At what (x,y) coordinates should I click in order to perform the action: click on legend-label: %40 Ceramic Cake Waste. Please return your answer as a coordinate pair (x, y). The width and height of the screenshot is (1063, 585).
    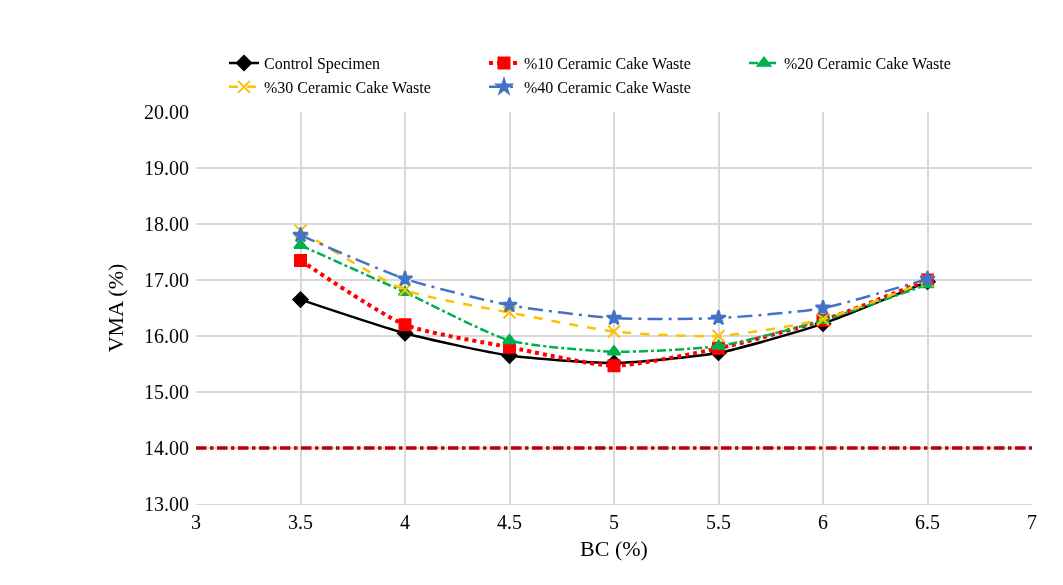
    Looking at the image, I should click on (607, 88).